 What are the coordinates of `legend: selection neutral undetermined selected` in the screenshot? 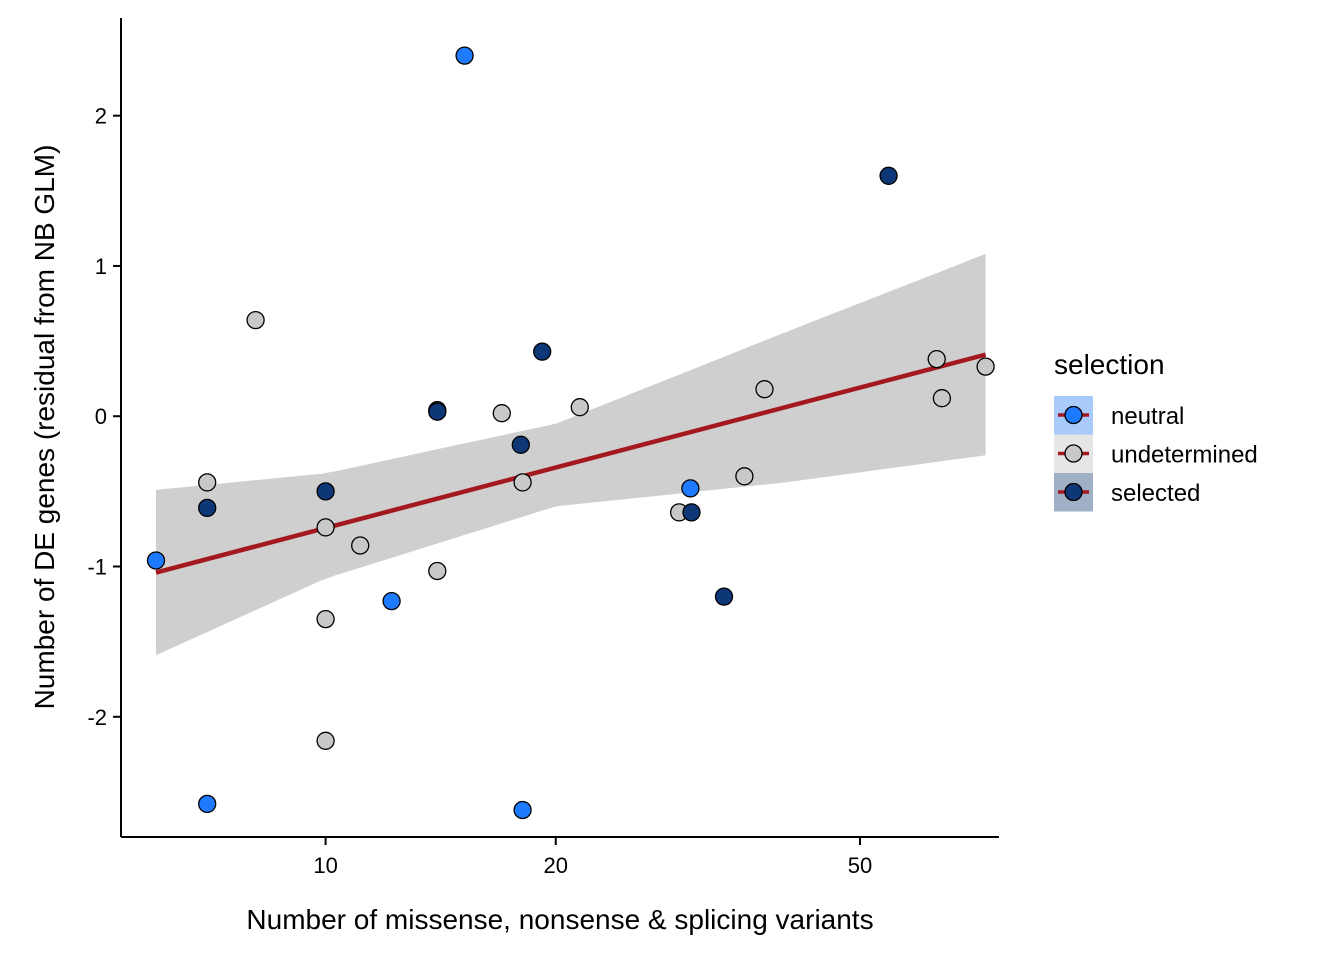 It's located at (1156, 430).